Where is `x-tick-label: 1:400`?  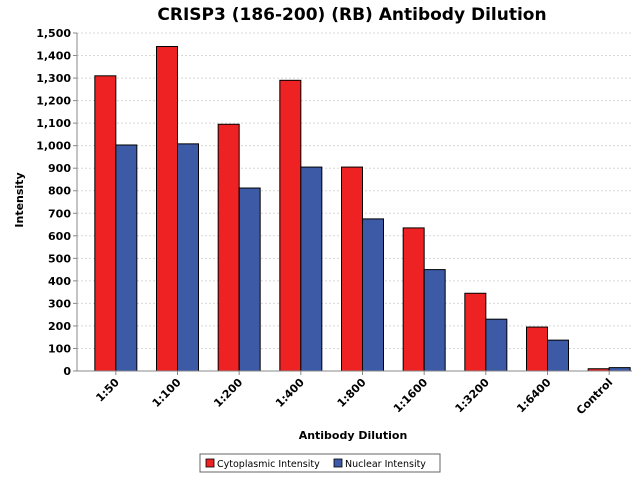 x-tick-label: 1:400 is located at coordinates (290, 393).